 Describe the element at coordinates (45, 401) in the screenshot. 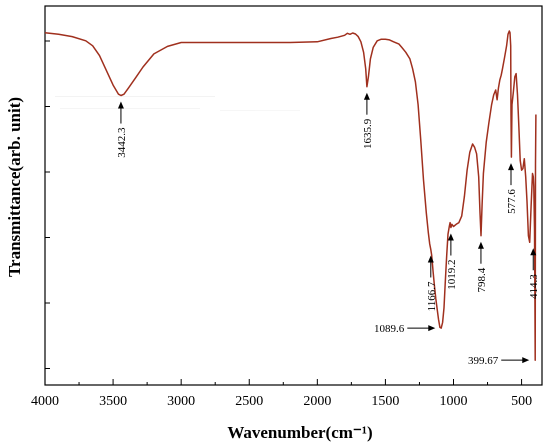

I see `x-tick-label: 4000` at that location.